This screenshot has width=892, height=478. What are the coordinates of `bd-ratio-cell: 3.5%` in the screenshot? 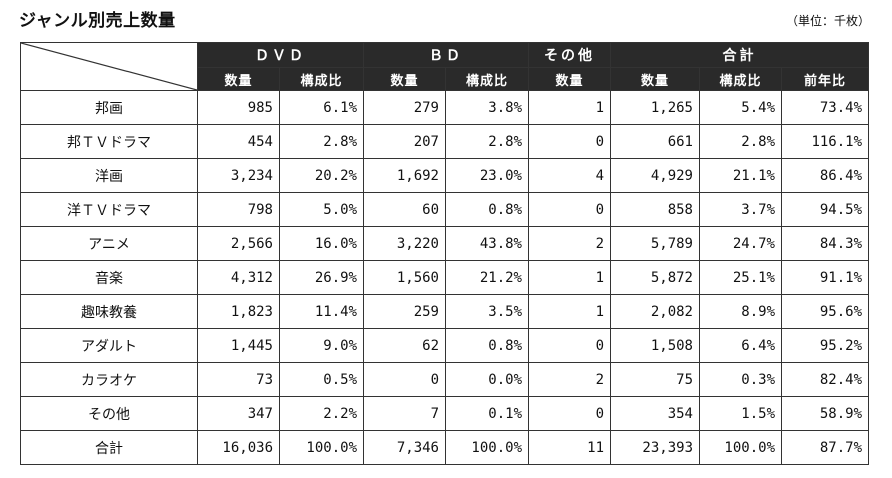 It's located at (487, 311).